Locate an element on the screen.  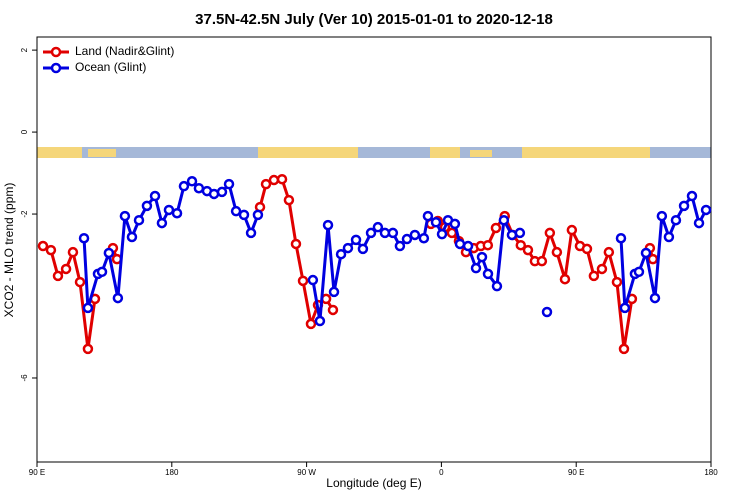
x-tick-label: 90 W is located at coordinates (306, 472).